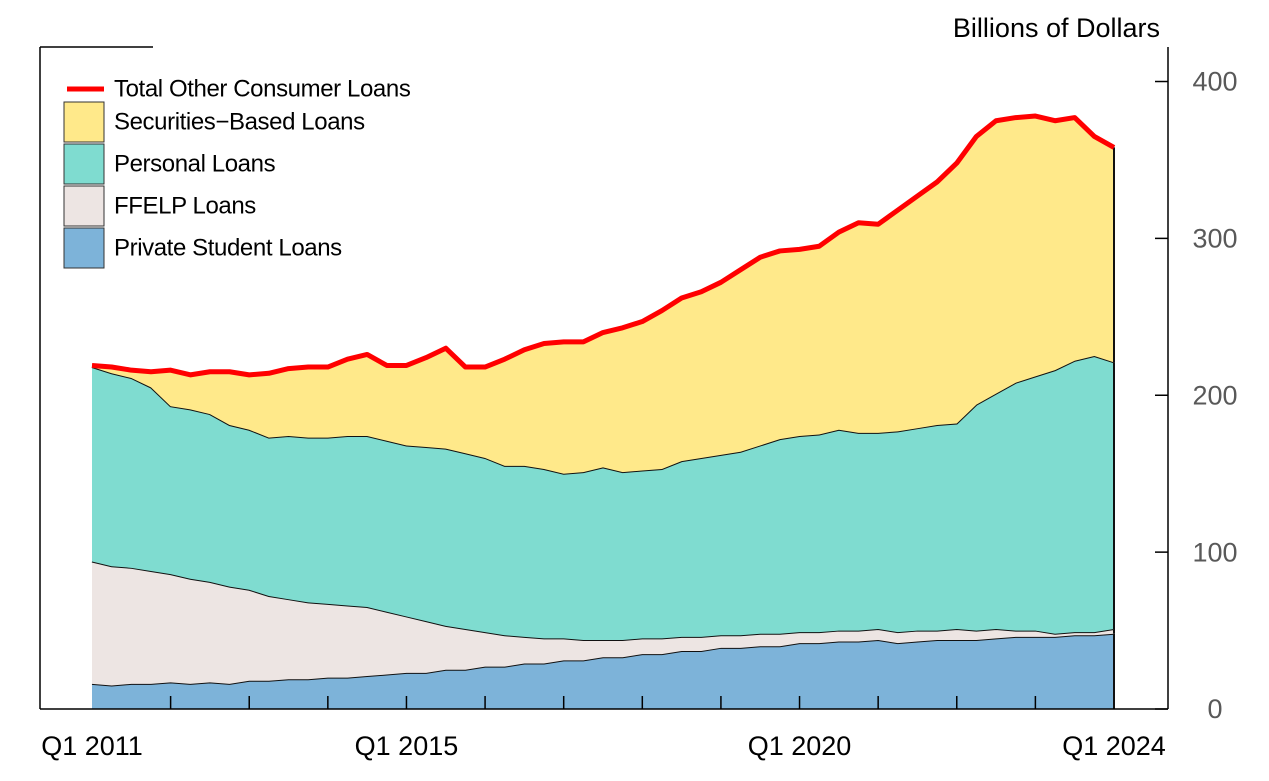 The height and width of the screenshot is (781, 1269). Describe the element at coordinates (1114, 746) in the screenshot. I see `x-tick-label: Q1 2024` at that location.